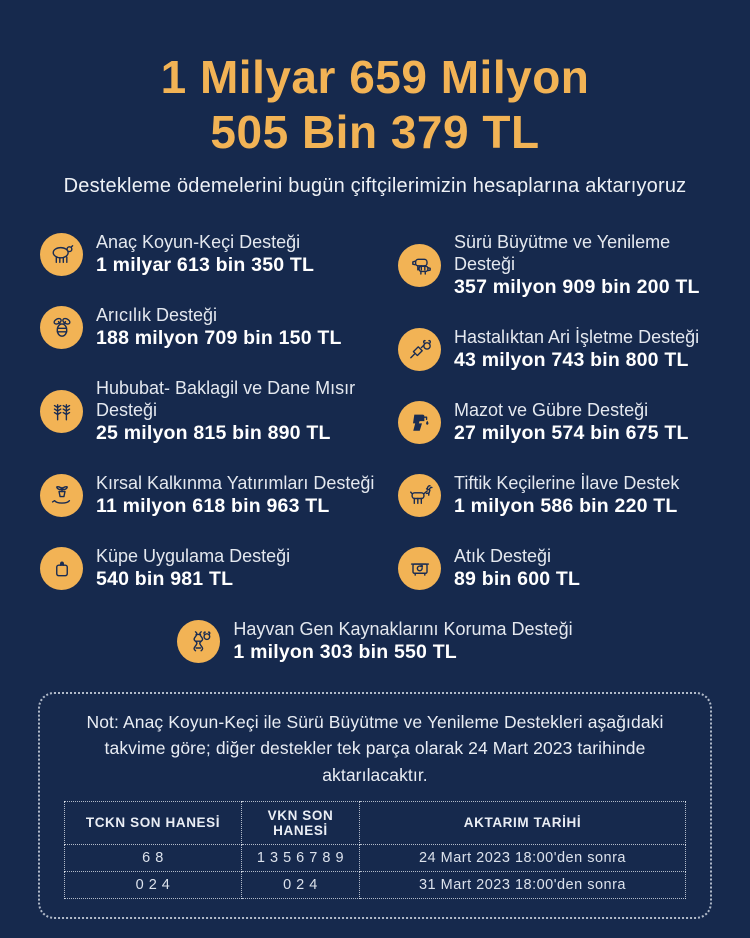 This screenshot has height=938, width=750. Describe the element at coordinates (419, 349) in the screenshot. I see `syringe-cow-icon` at that location.